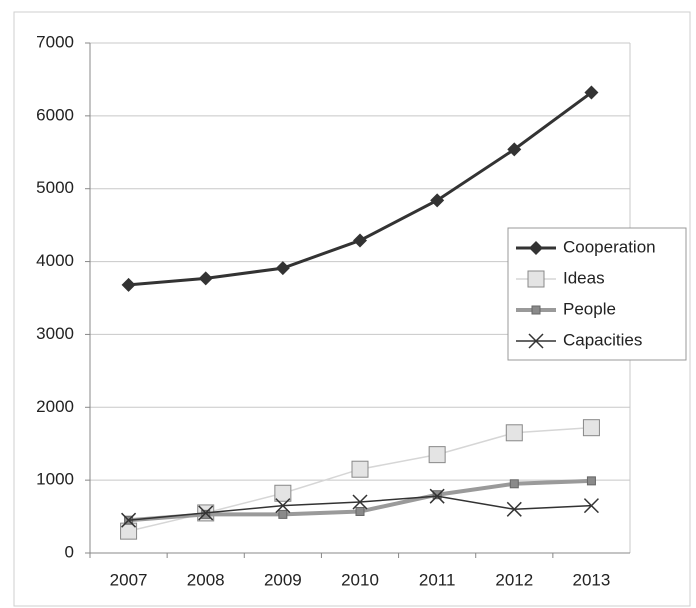 This screenshot has width=696, height=608. Describe the element at coordinates (514, 579) in the screenshot. I see `x-tick-label: 2012` at that location.